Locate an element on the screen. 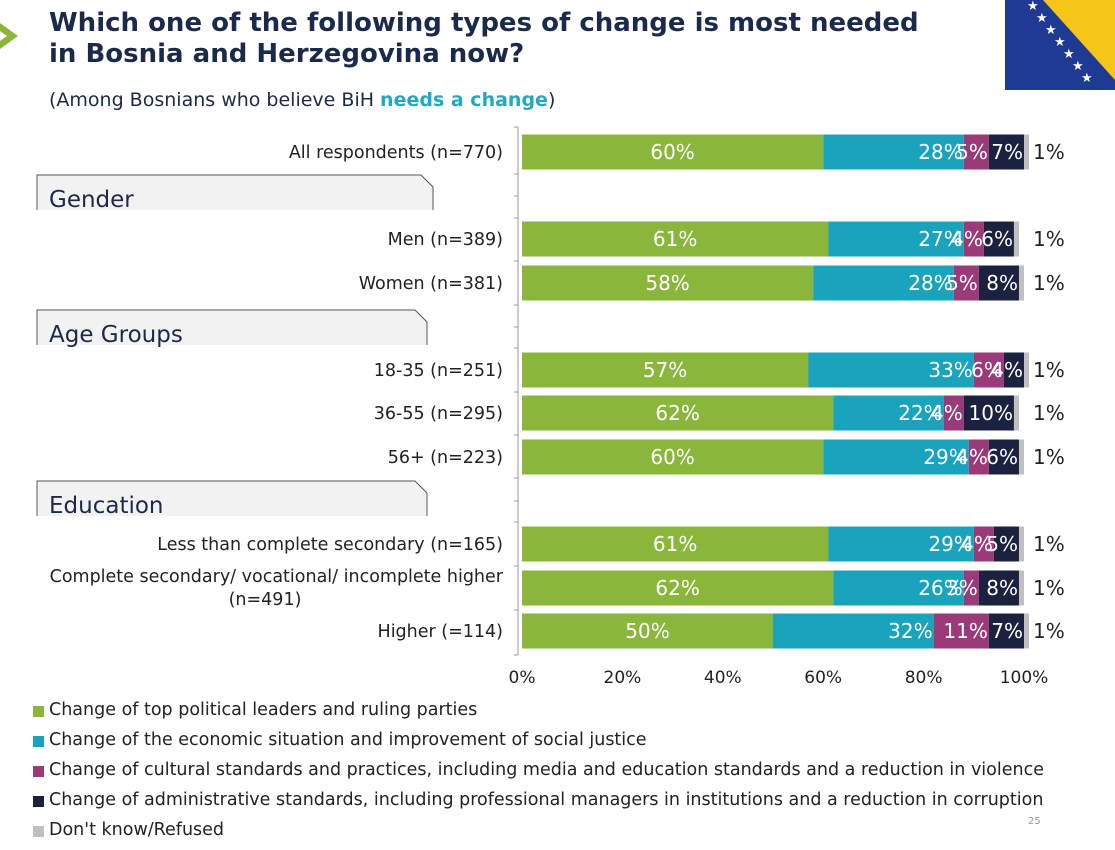  category-label: Less than complete secondary (n=165) is located at coordinates (330, 545).